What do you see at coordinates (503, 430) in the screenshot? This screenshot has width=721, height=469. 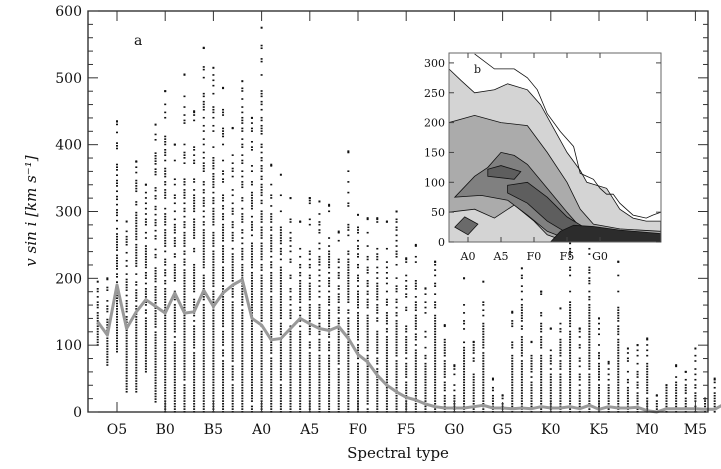 I see `x-tick-label: G5` at bounding box center [503, 430].